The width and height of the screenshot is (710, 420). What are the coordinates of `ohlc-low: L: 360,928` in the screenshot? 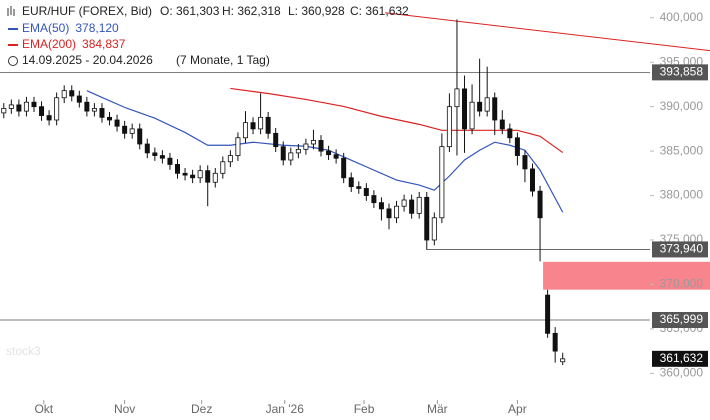 It's located at (316, 11).